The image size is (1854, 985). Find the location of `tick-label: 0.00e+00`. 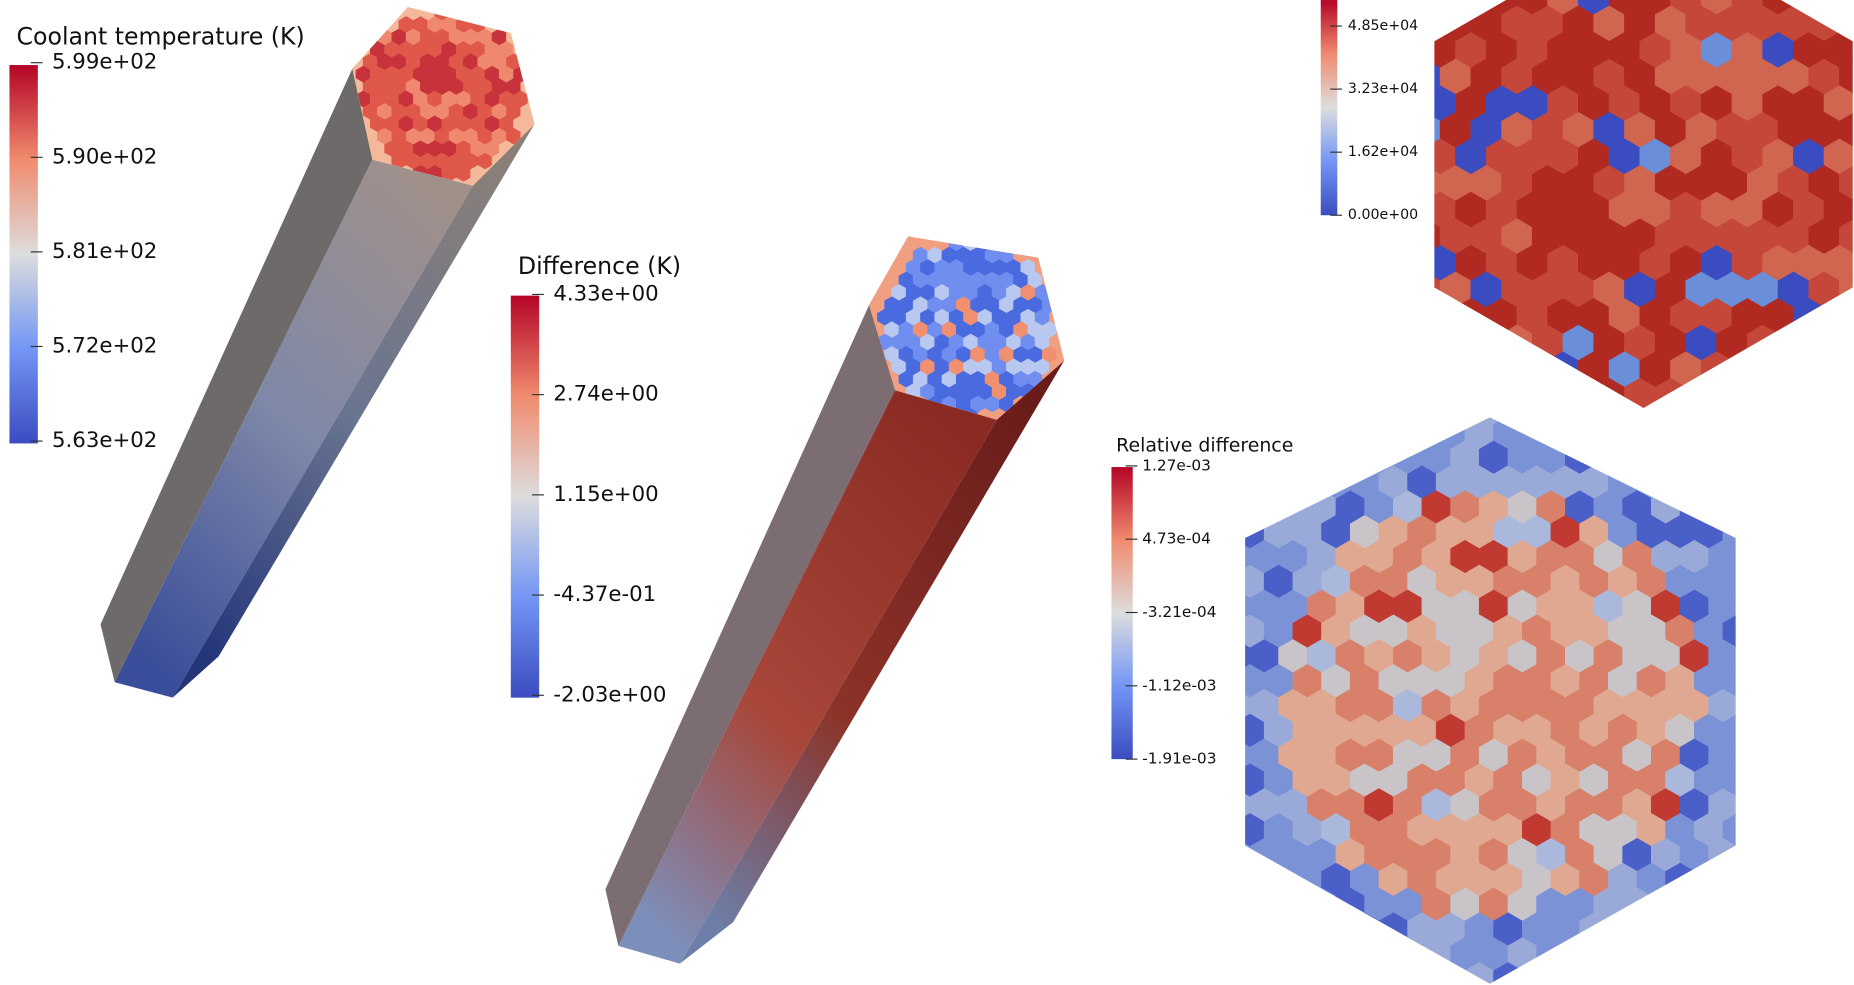

tick-label: 0.00e+00 is located at coordinates (1383, 215).